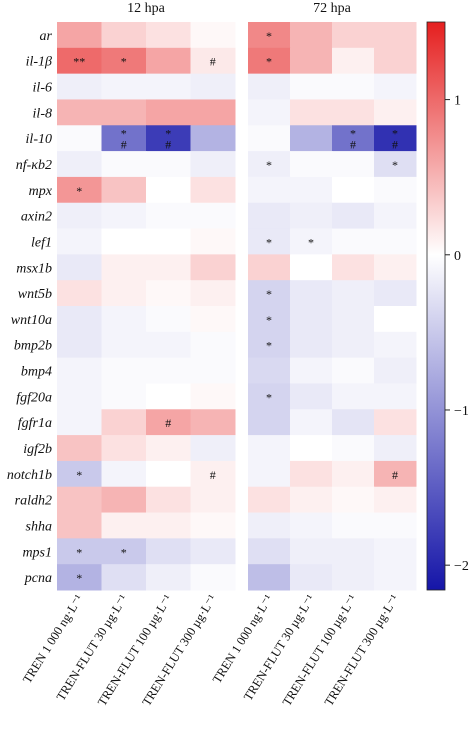 This screenshot has width=474, height=732. I want to click on significance-mark: **, so click(79, 62).